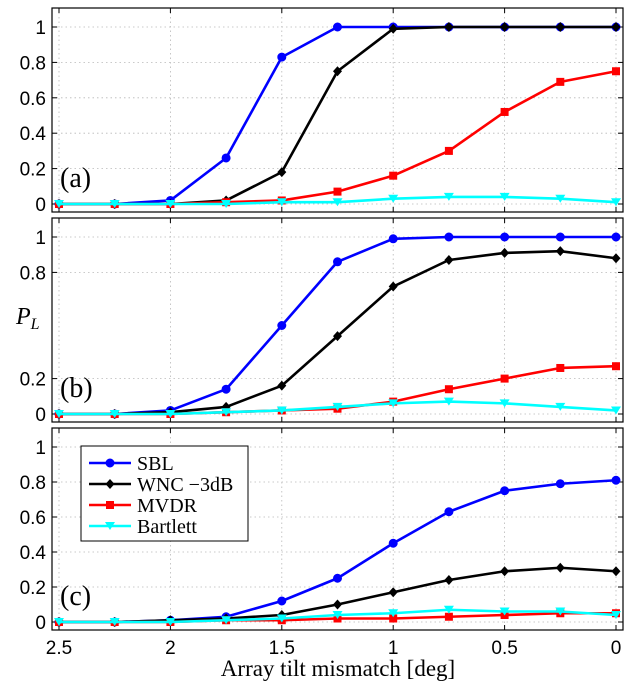 The width and height of the screenshot is (636, 683). I want to click on x-tick-label: 2.5, so click(59, 648).